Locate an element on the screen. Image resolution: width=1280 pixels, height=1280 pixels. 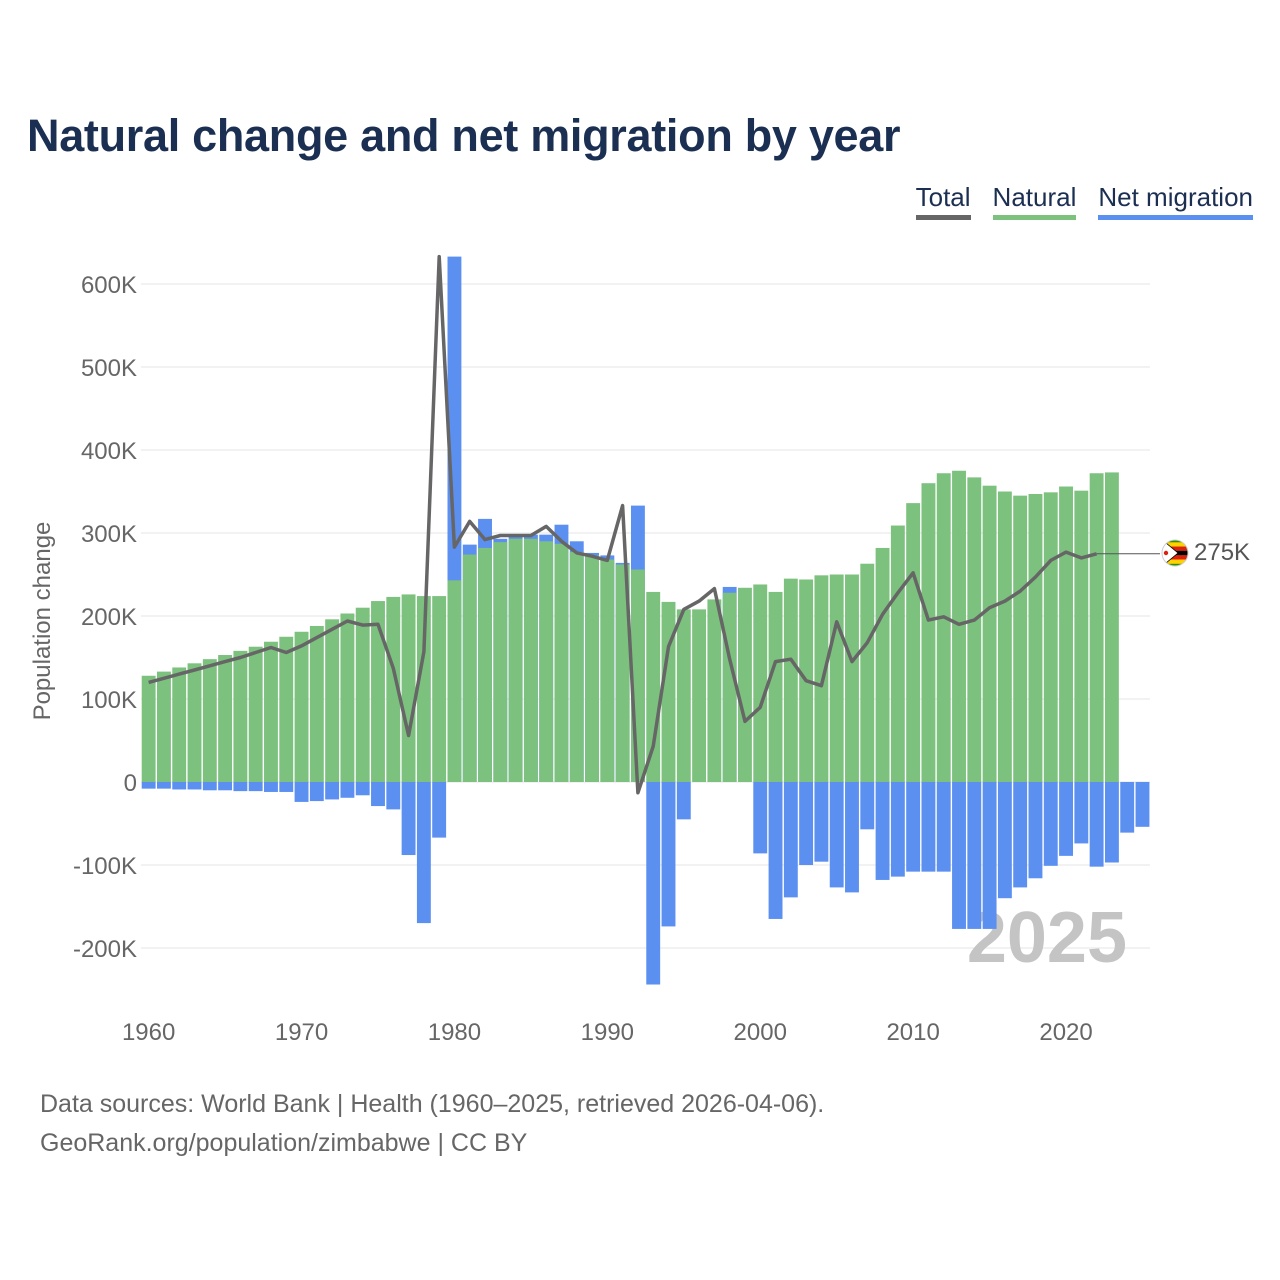
x-tick-label: 2020 is located at coordinates (1065, 1032).